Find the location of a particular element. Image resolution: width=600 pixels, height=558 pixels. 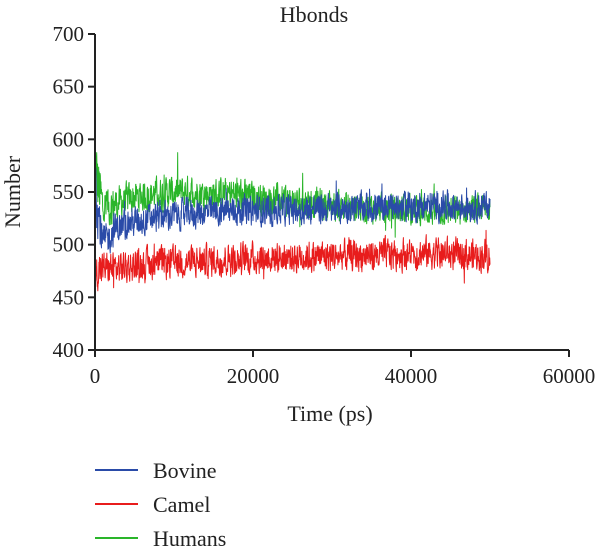

legend-label-bovine: Bovine is located at coordinates (185, 470).